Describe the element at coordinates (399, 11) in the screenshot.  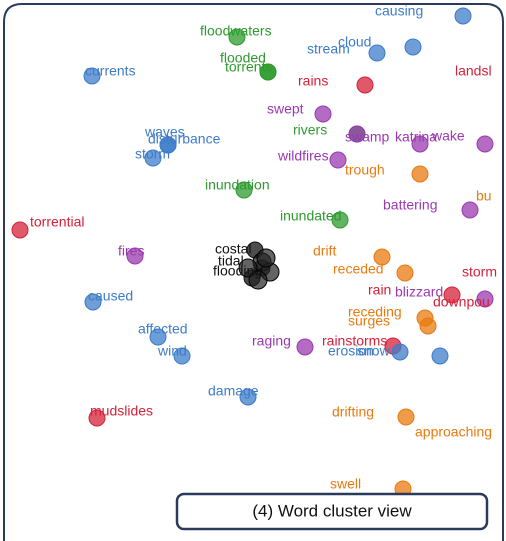
I see `word-label: causing` at that location.